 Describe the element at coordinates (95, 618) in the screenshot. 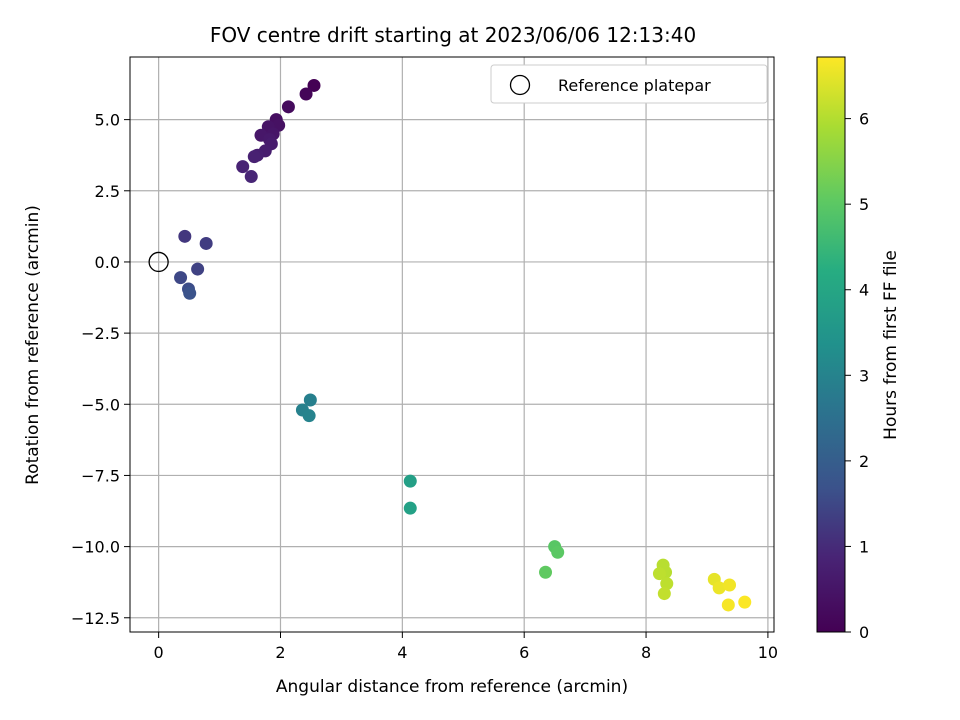

I see `y-tick-label: −12.5` at that location.